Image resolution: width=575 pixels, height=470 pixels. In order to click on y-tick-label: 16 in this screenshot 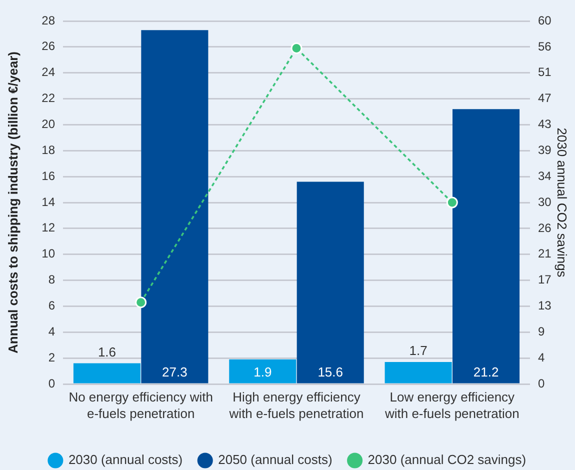, I will do `click(49, 175)`.